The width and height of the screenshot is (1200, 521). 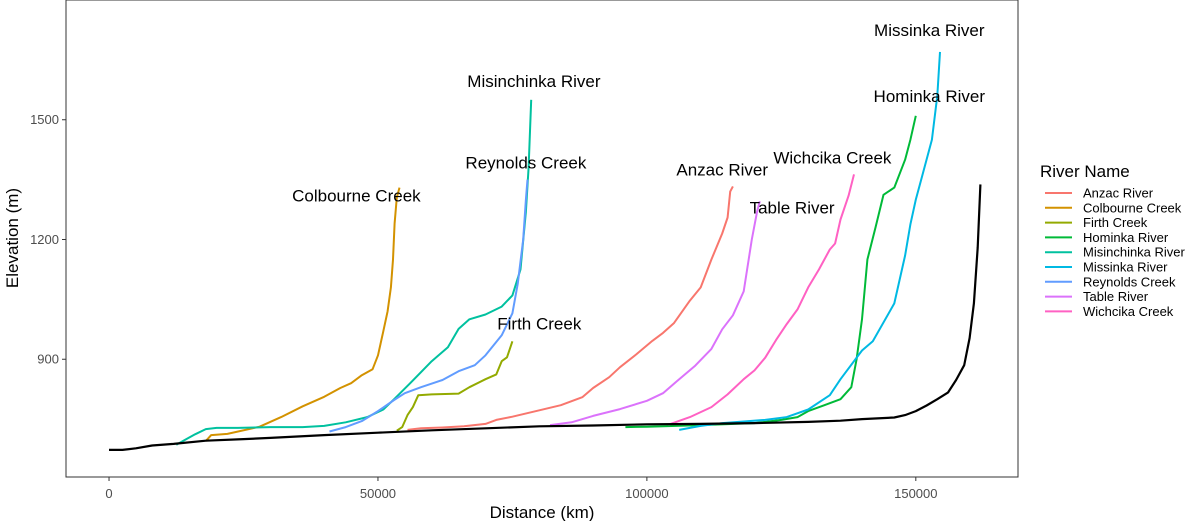 I want to click on y-tick-label: 900, so click(x=48, y=359).